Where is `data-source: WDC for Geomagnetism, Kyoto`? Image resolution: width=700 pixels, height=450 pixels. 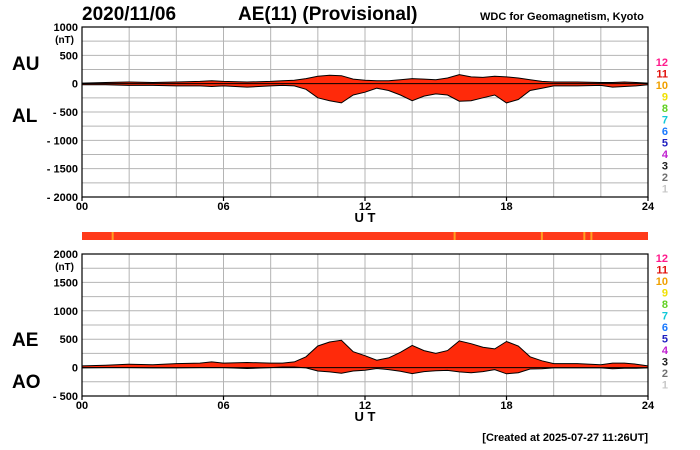
data-source: WDC for Geomagnetism, Kyoto is located at coordinates (562, 17).